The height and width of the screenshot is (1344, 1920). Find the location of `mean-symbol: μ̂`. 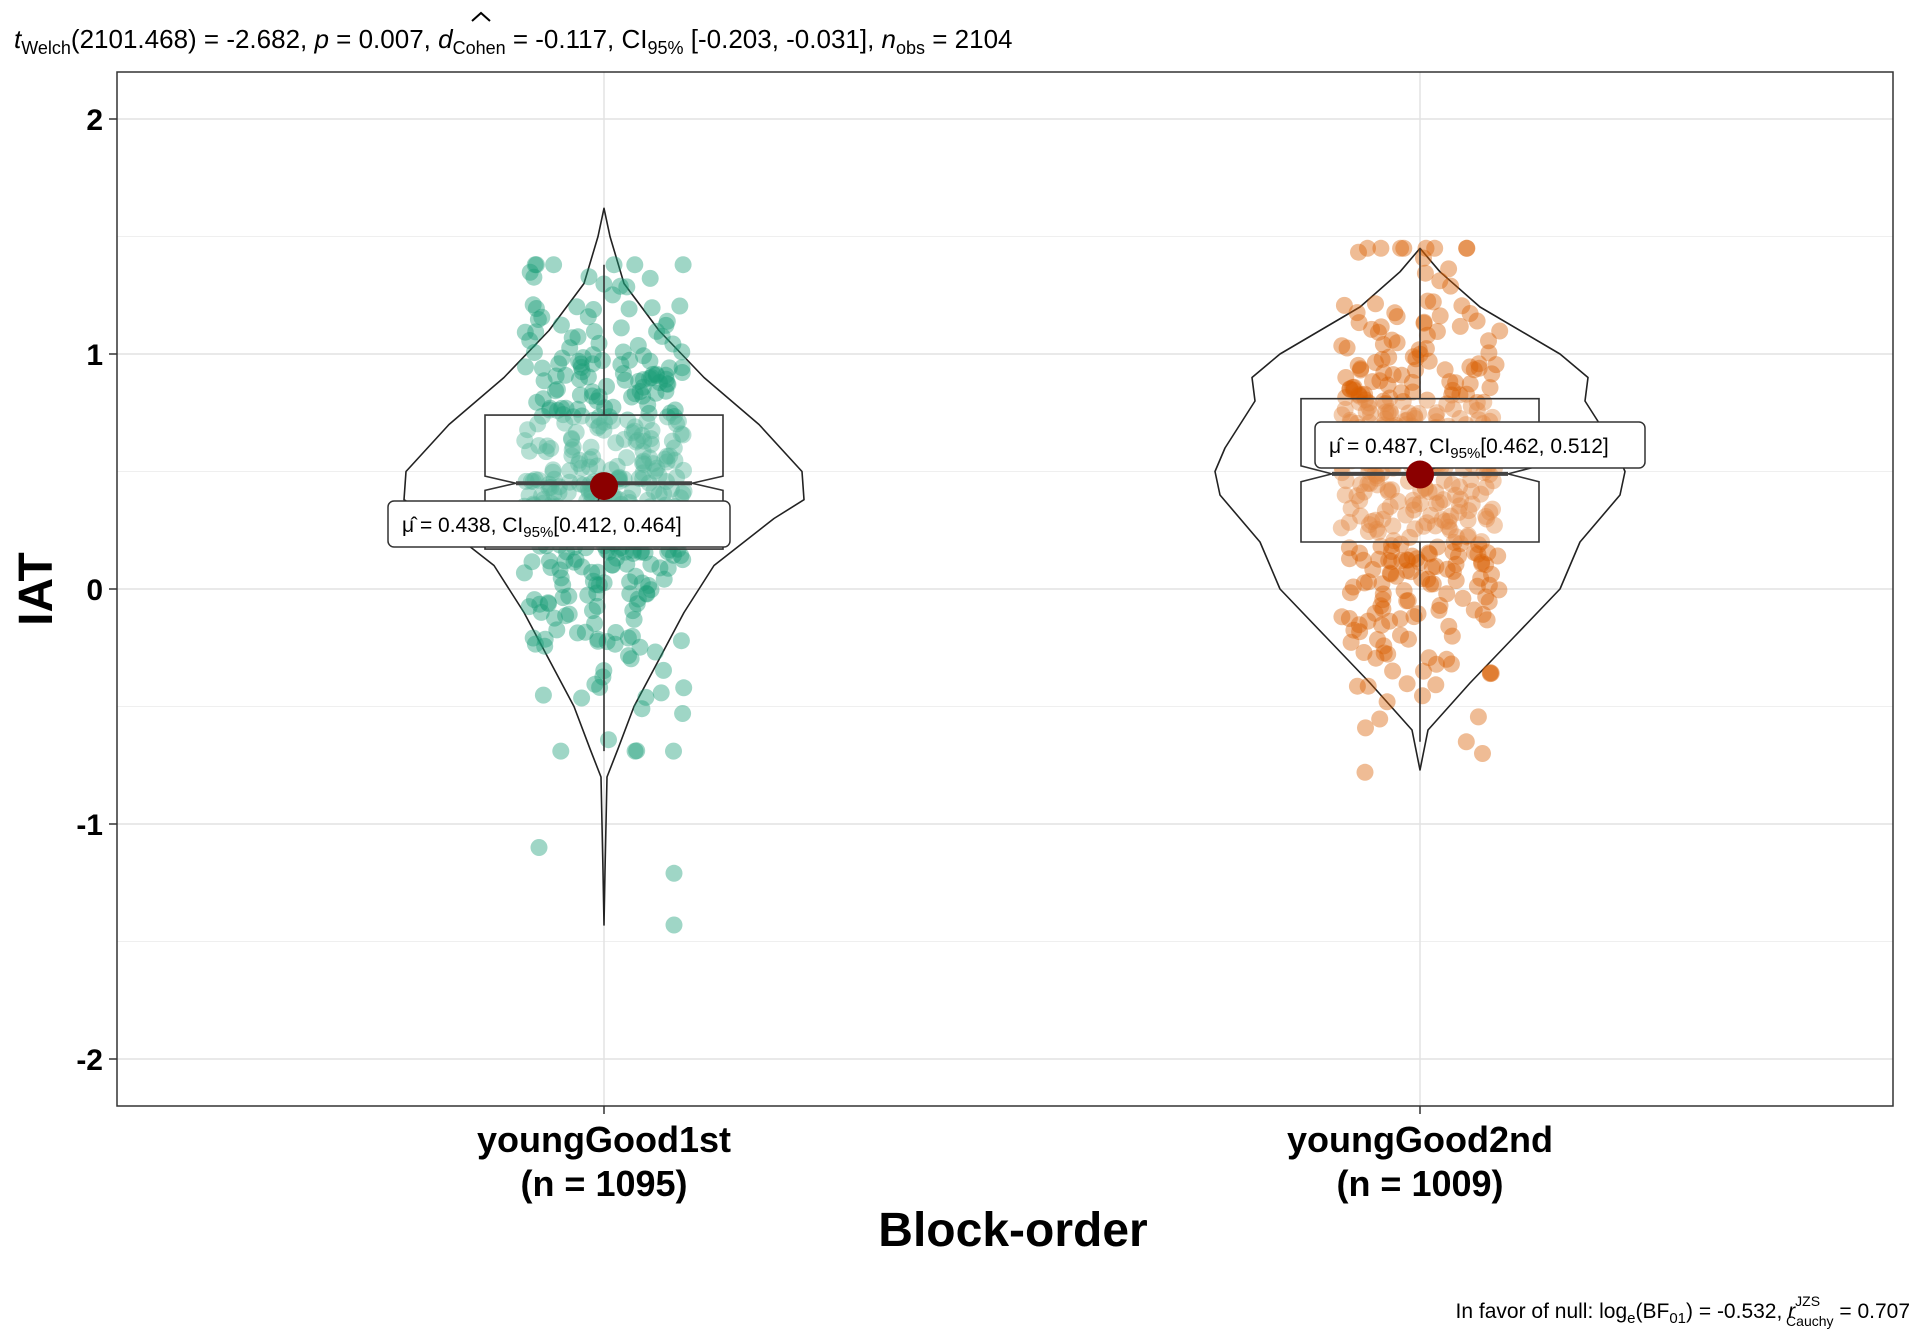

mean-symbol: μ̂ is located at coordinates (410, 525).